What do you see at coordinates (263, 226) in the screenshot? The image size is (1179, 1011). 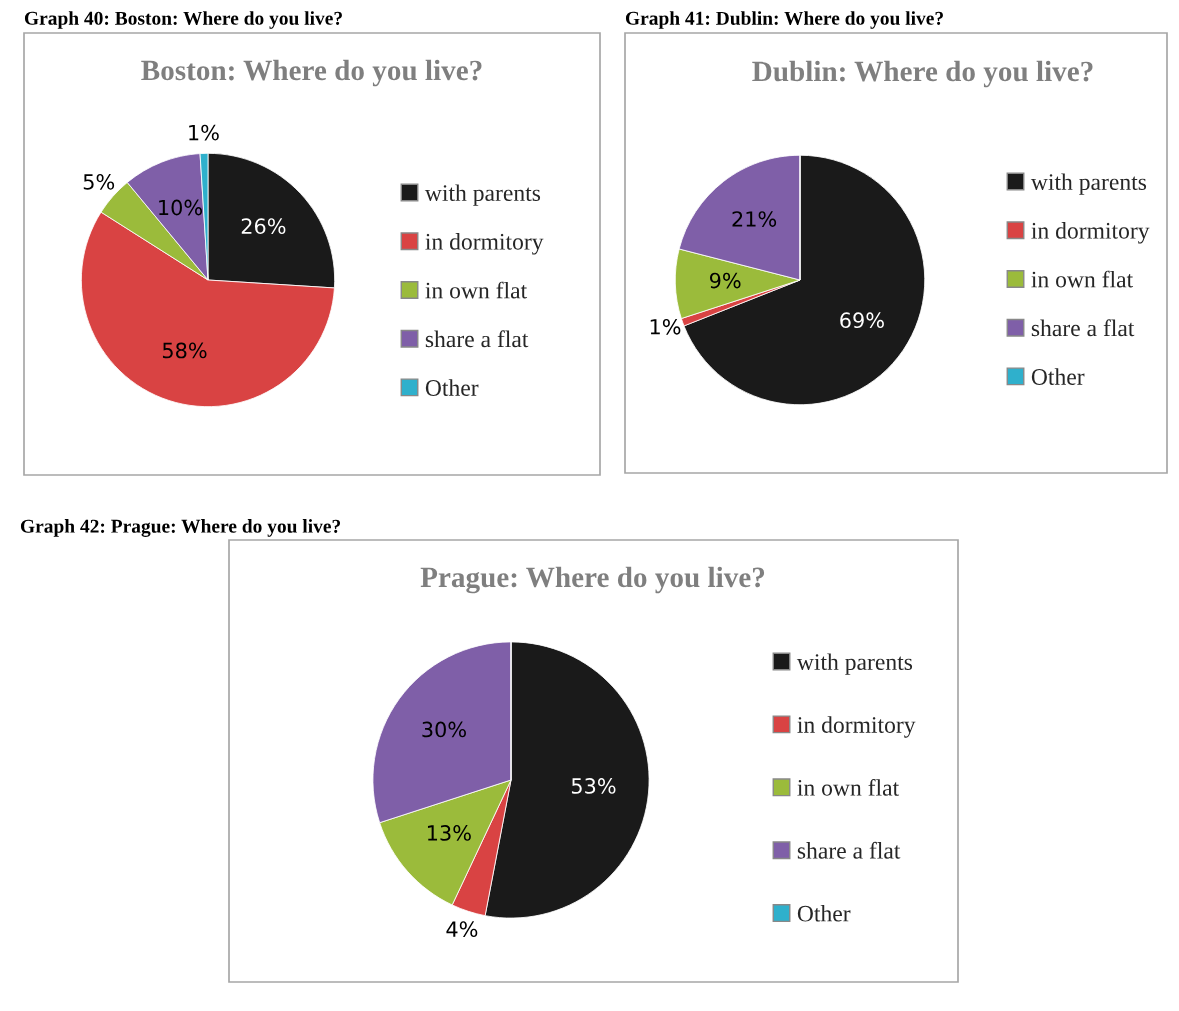 I see `data-label: 26%` at bounding box center [263, 226].